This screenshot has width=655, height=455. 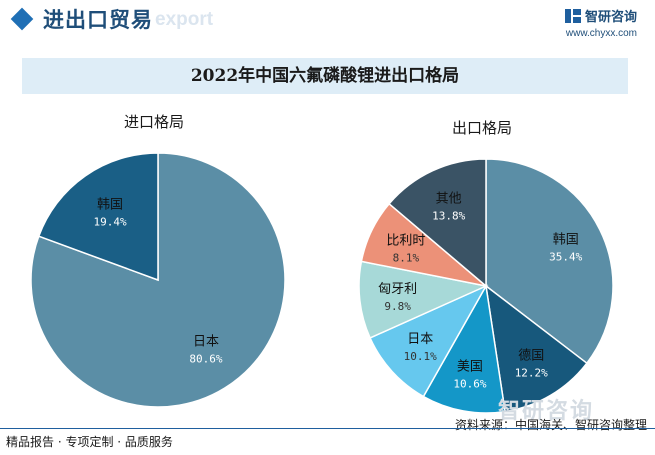 I want to click on import-slice-value-0: 80.6%, so click(x=205, y=359).